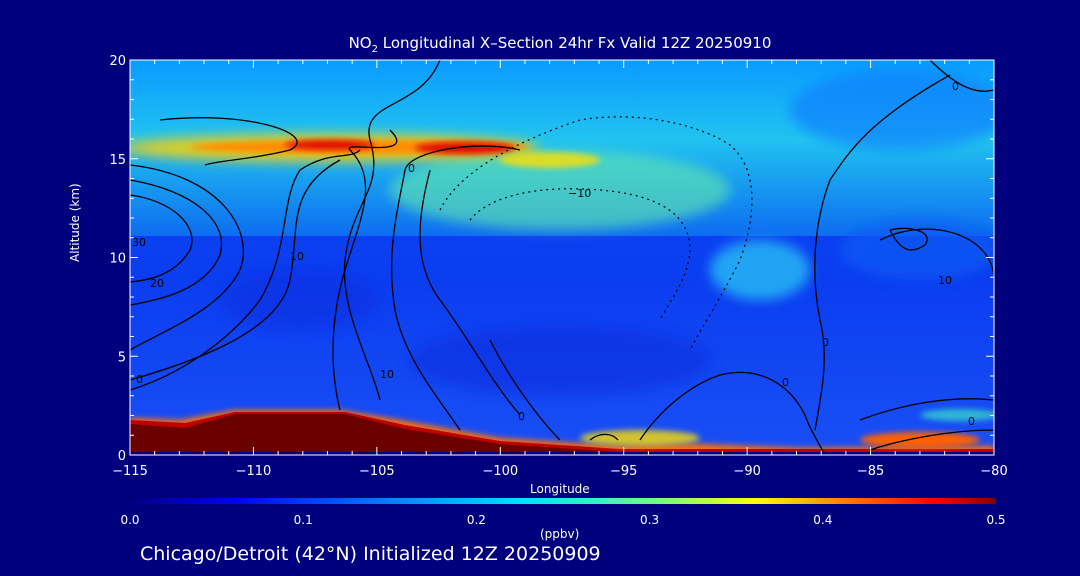 The height and width of the screenshot is (576, 1080). I want to click on x-tick-label: −90, so click(746, 471).